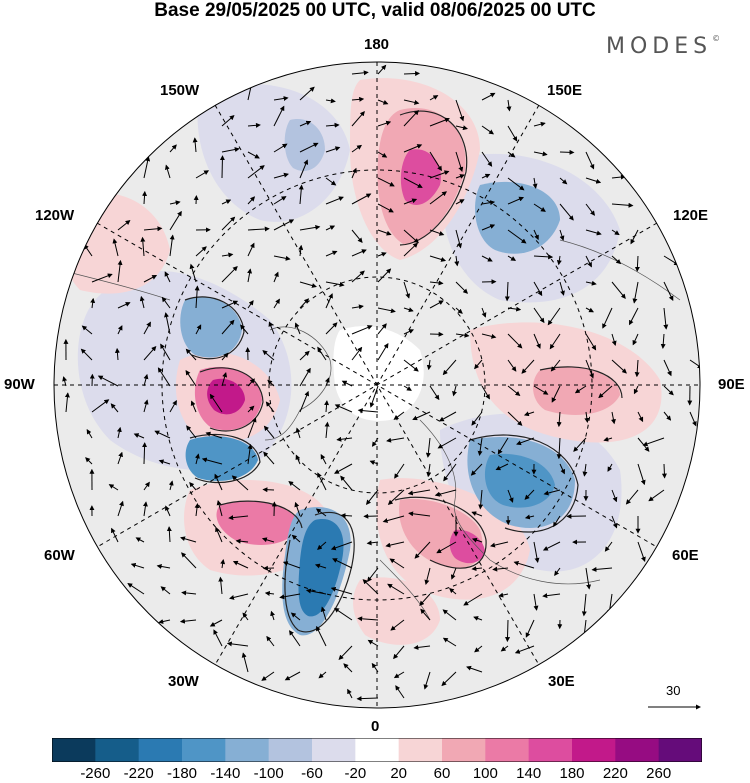  What do you see at coordinates (312, 773) in the screenshot?
I see `colorbar-tick-label: -60` at bounding box center [312, 773].